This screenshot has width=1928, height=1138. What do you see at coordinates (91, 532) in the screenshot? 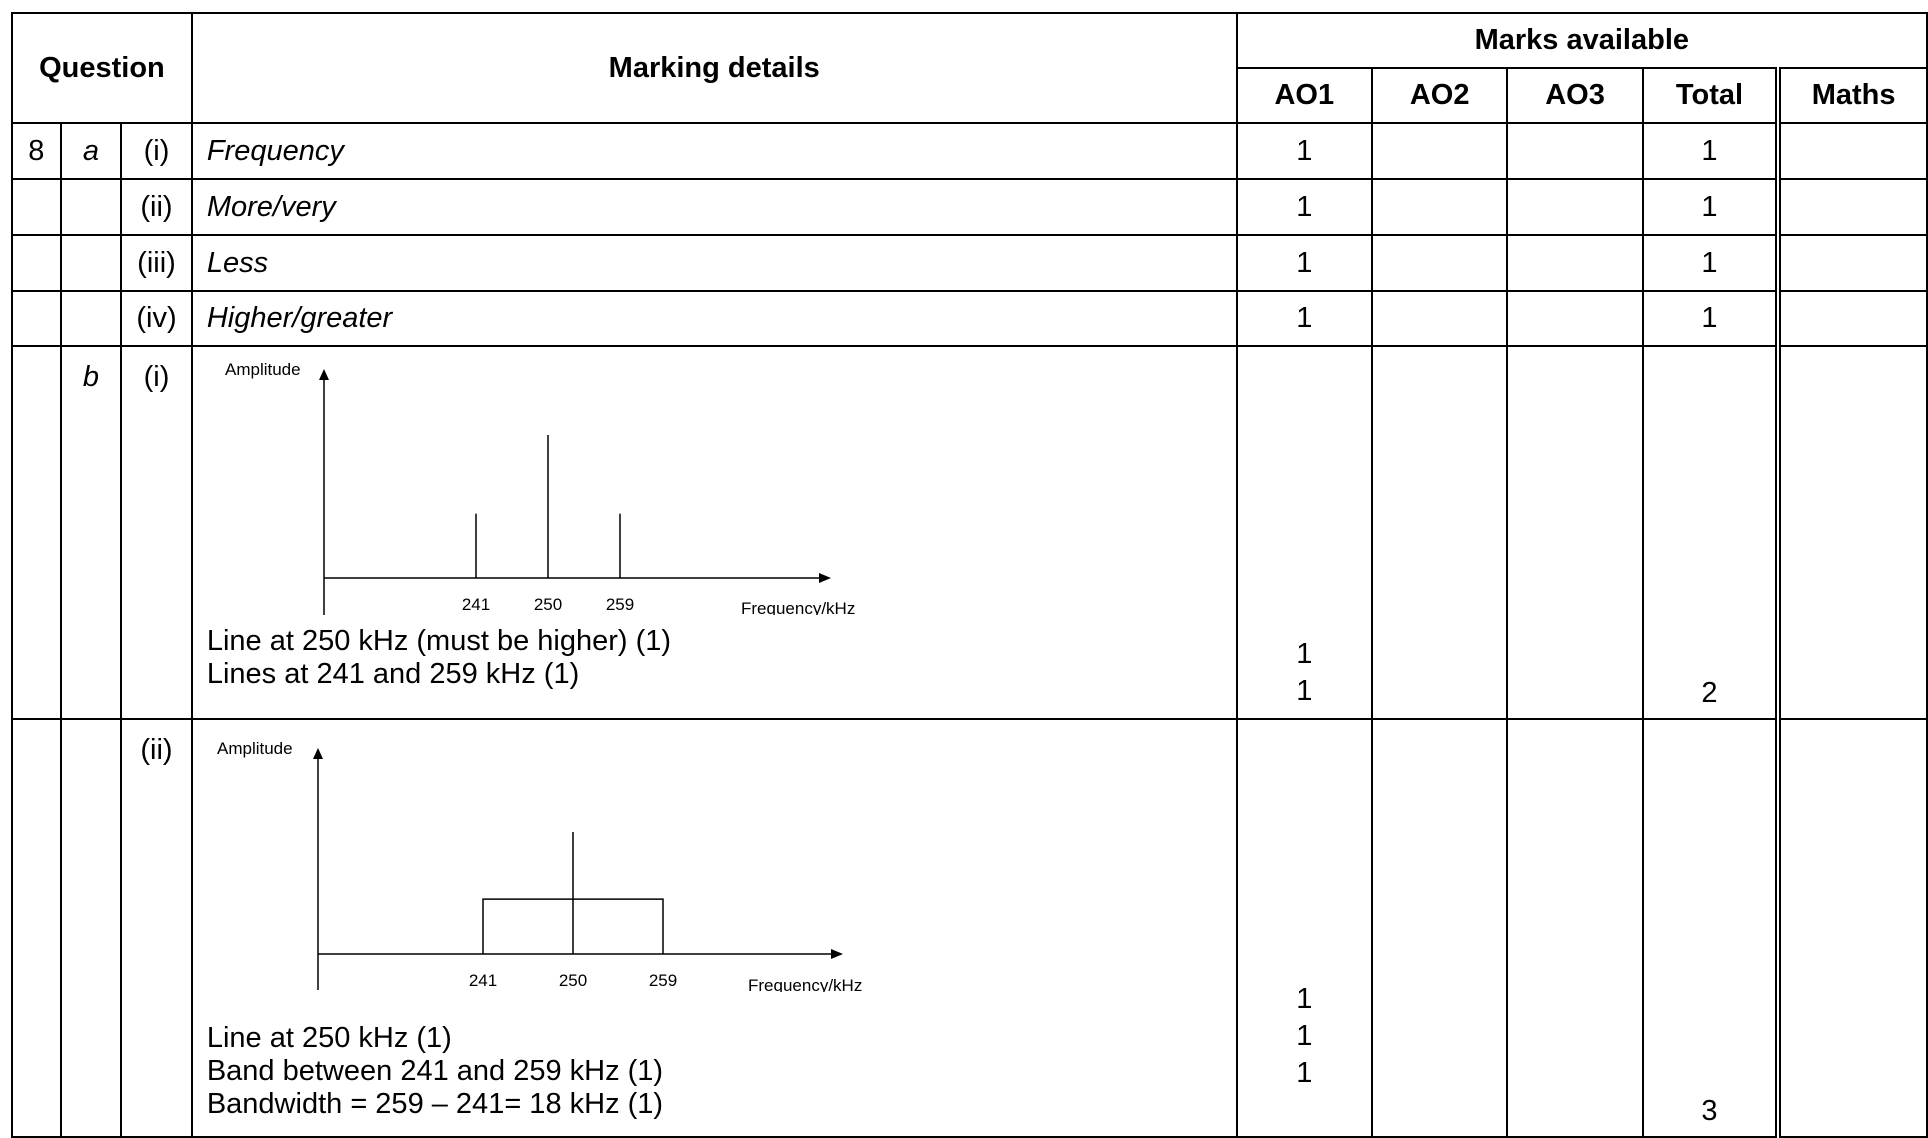
I see `question-part: b` at bounding box center [91, 532].